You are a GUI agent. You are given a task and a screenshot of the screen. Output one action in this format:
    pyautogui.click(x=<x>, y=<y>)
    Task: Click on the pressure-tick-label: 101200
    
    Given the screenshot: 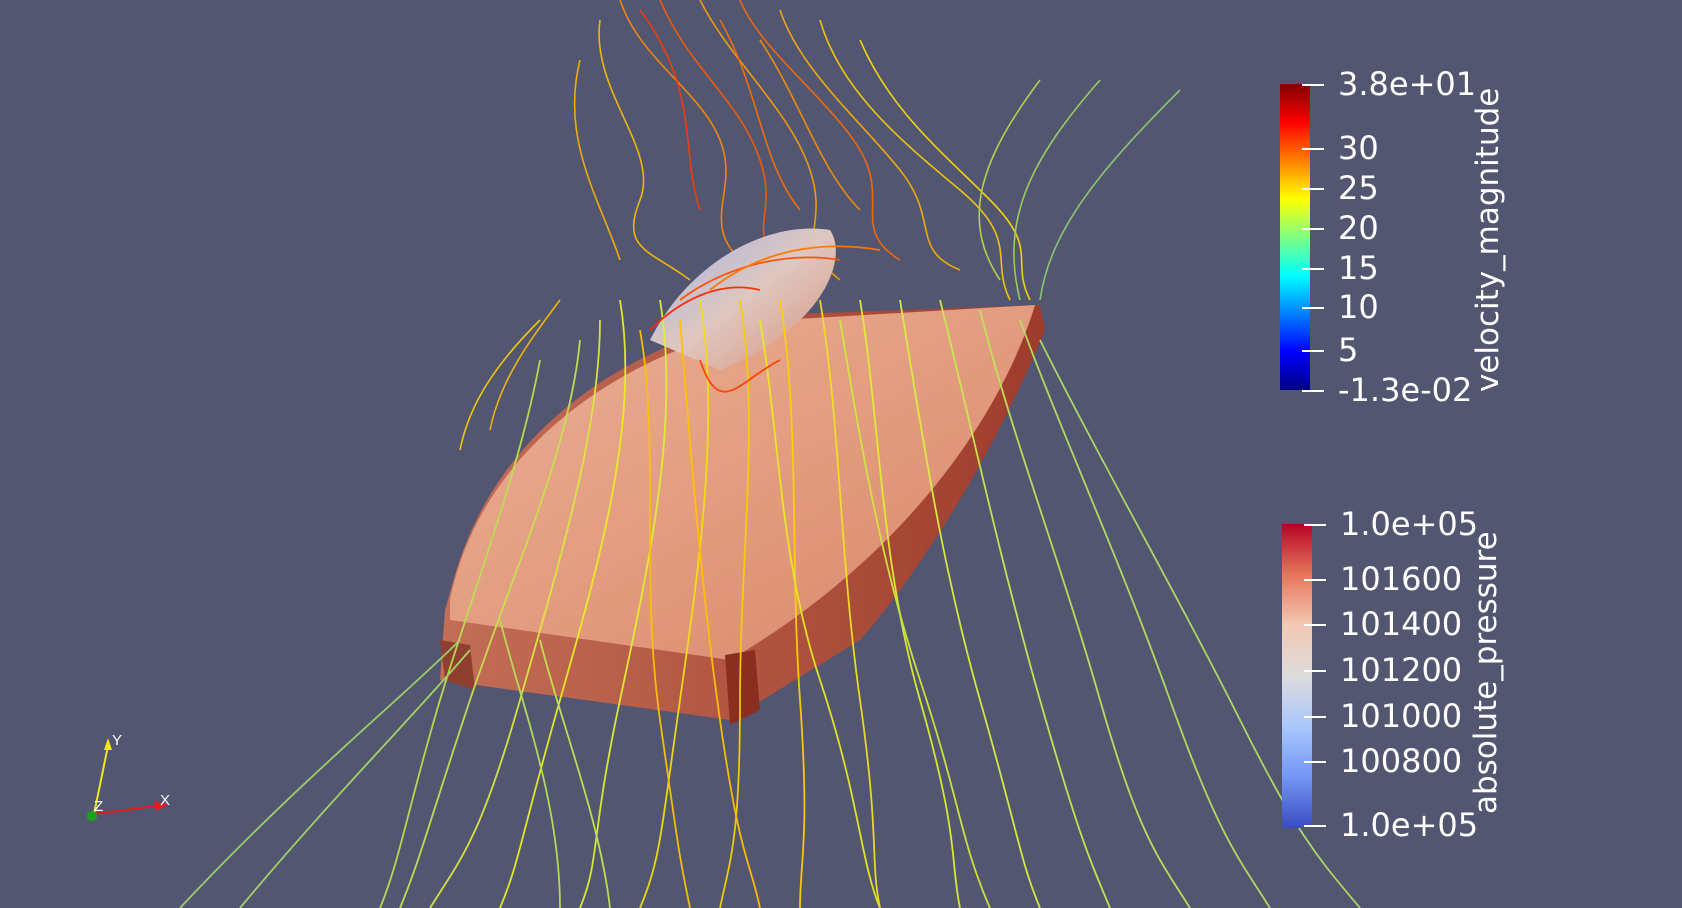 What is the action you would take?
    pyautogui.click(x=1401, y=670)
    